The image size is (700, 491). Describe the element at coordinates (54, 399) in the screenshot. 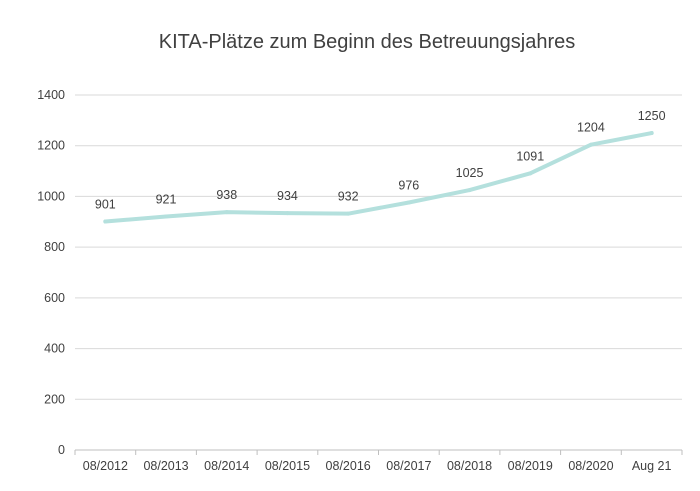

I see `y-tick-label: 200` at that location.